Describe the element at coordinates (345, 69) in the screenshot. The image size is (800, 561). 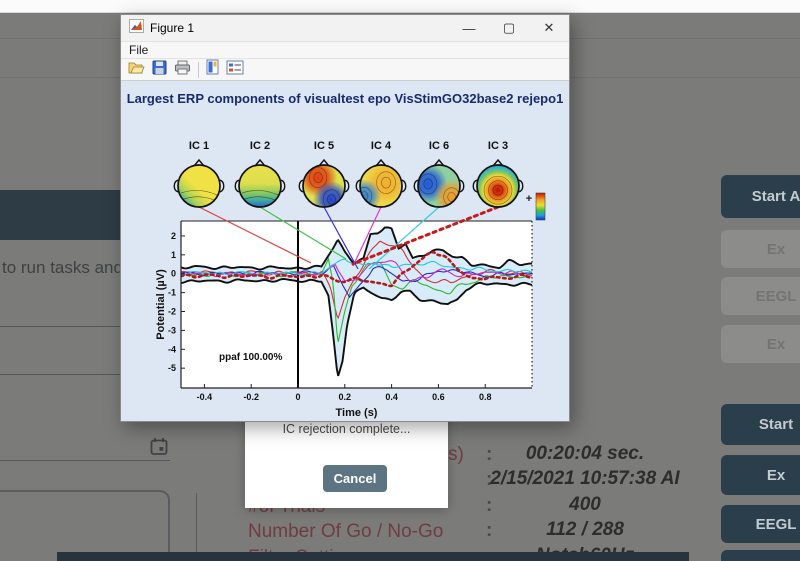
I see `figure-toolbar` at that location.